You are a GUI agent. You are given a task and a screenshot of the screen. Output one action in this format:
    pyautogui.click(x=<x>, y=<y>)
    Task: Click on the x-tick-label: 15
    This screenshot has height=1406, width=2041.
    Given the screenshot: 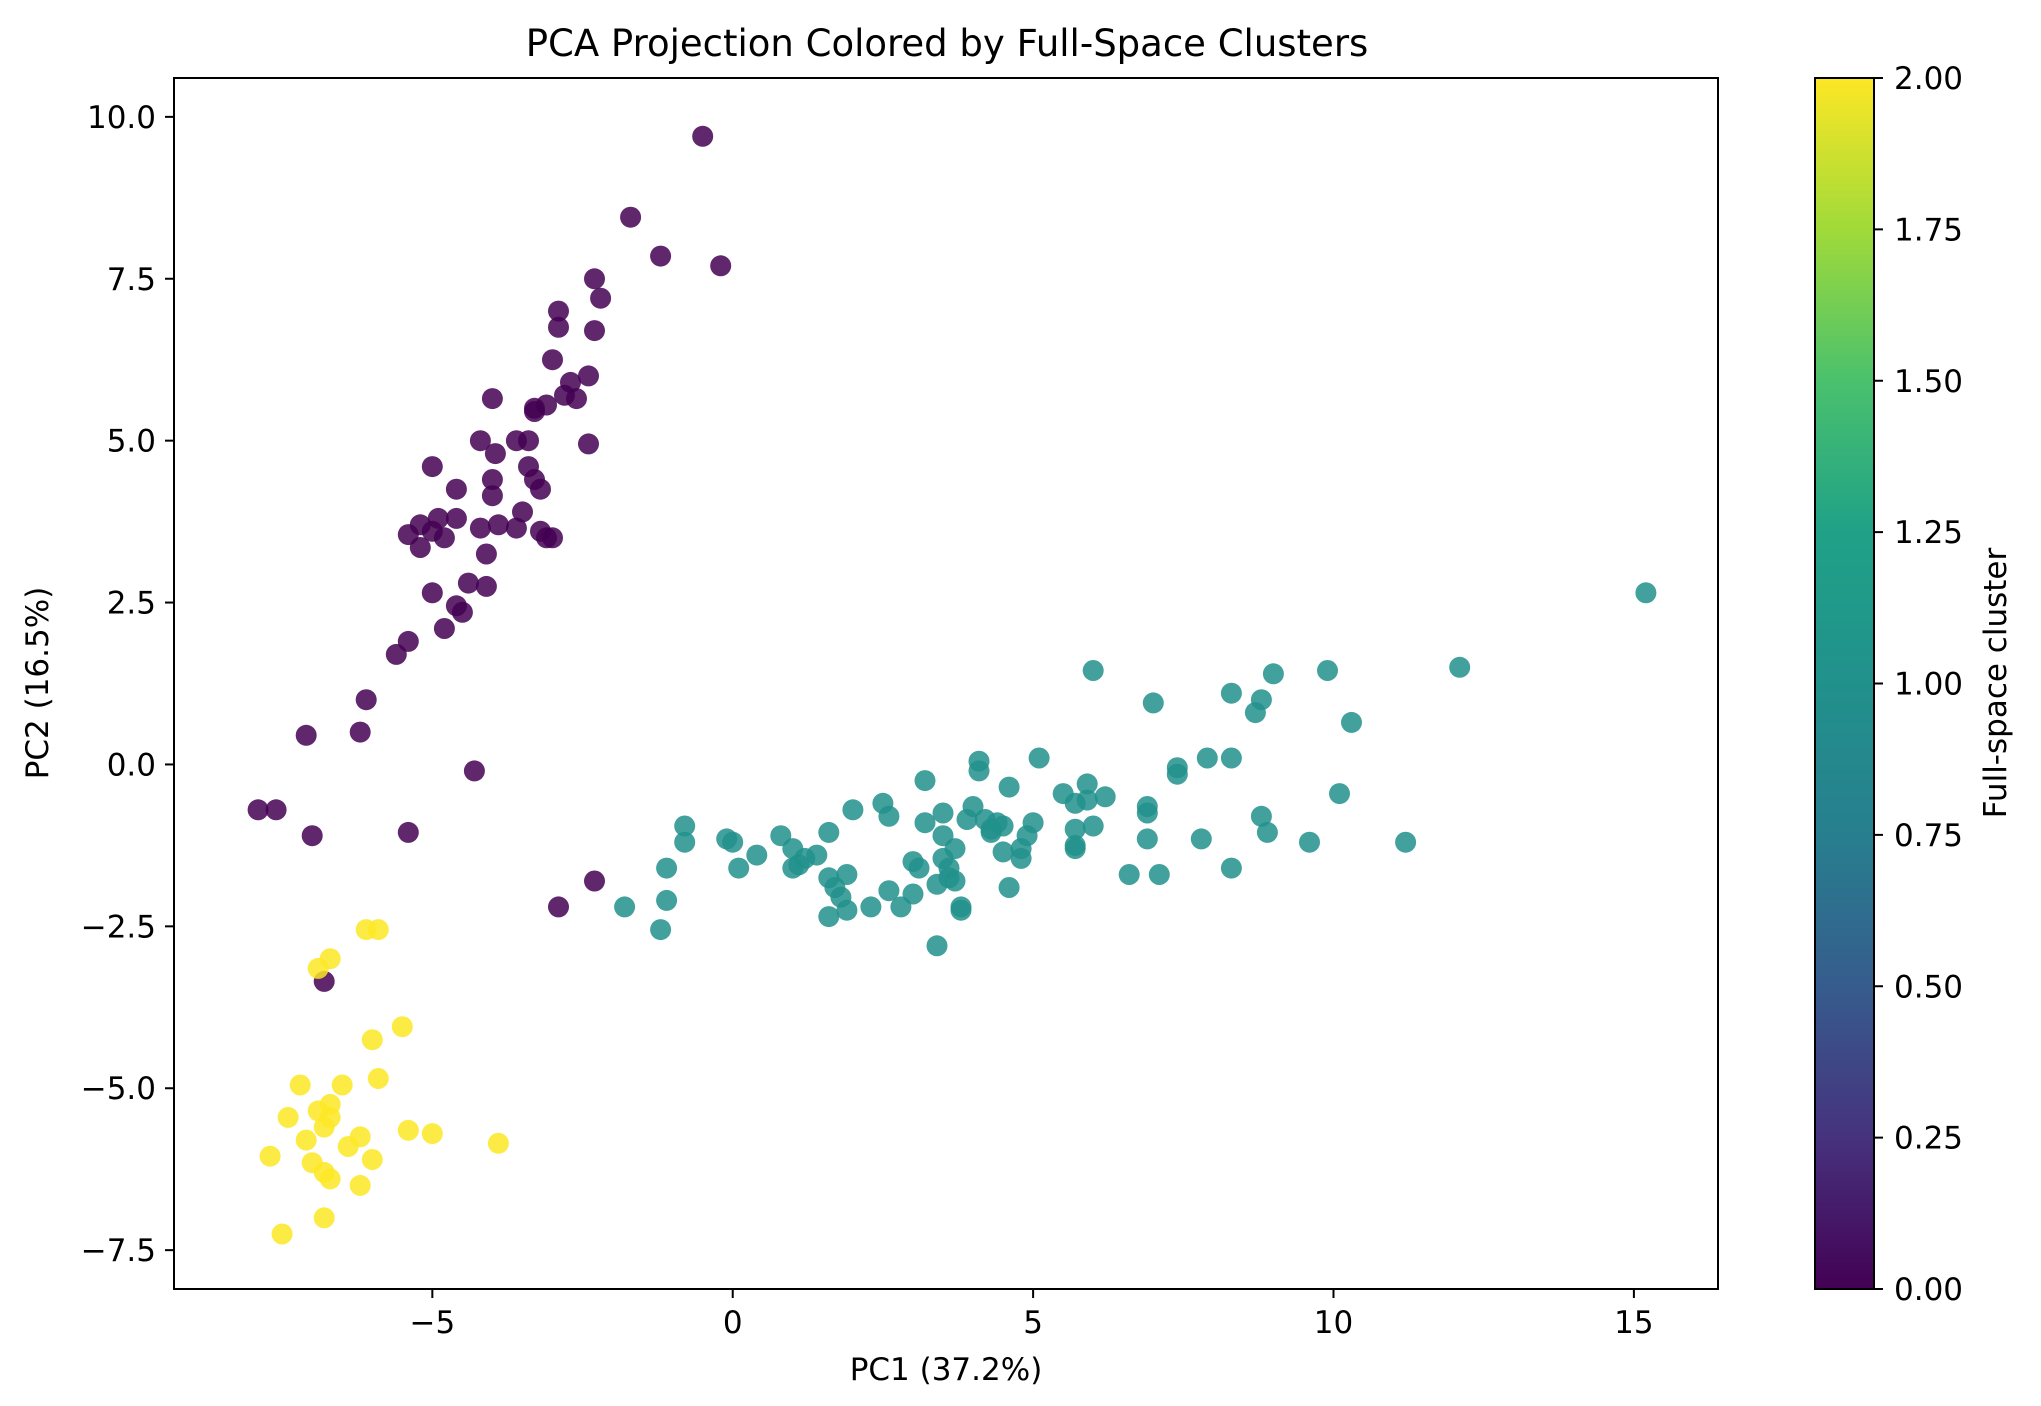 What is the action you would take?
    pyautogui.click(x=1633, y=1323)
    